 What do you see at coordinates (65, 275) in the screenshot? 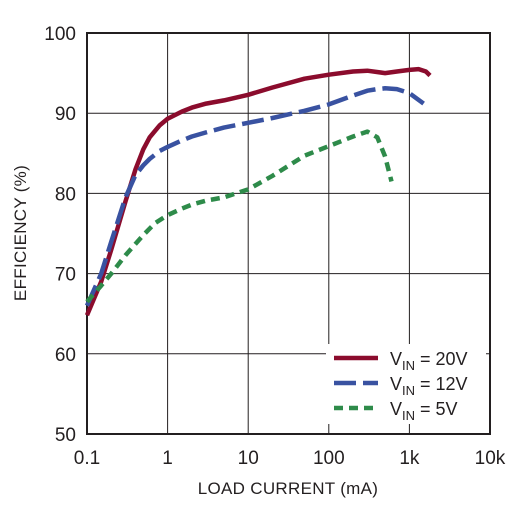
I see `y-tick-label: 70` at bounding box center [65, 275].